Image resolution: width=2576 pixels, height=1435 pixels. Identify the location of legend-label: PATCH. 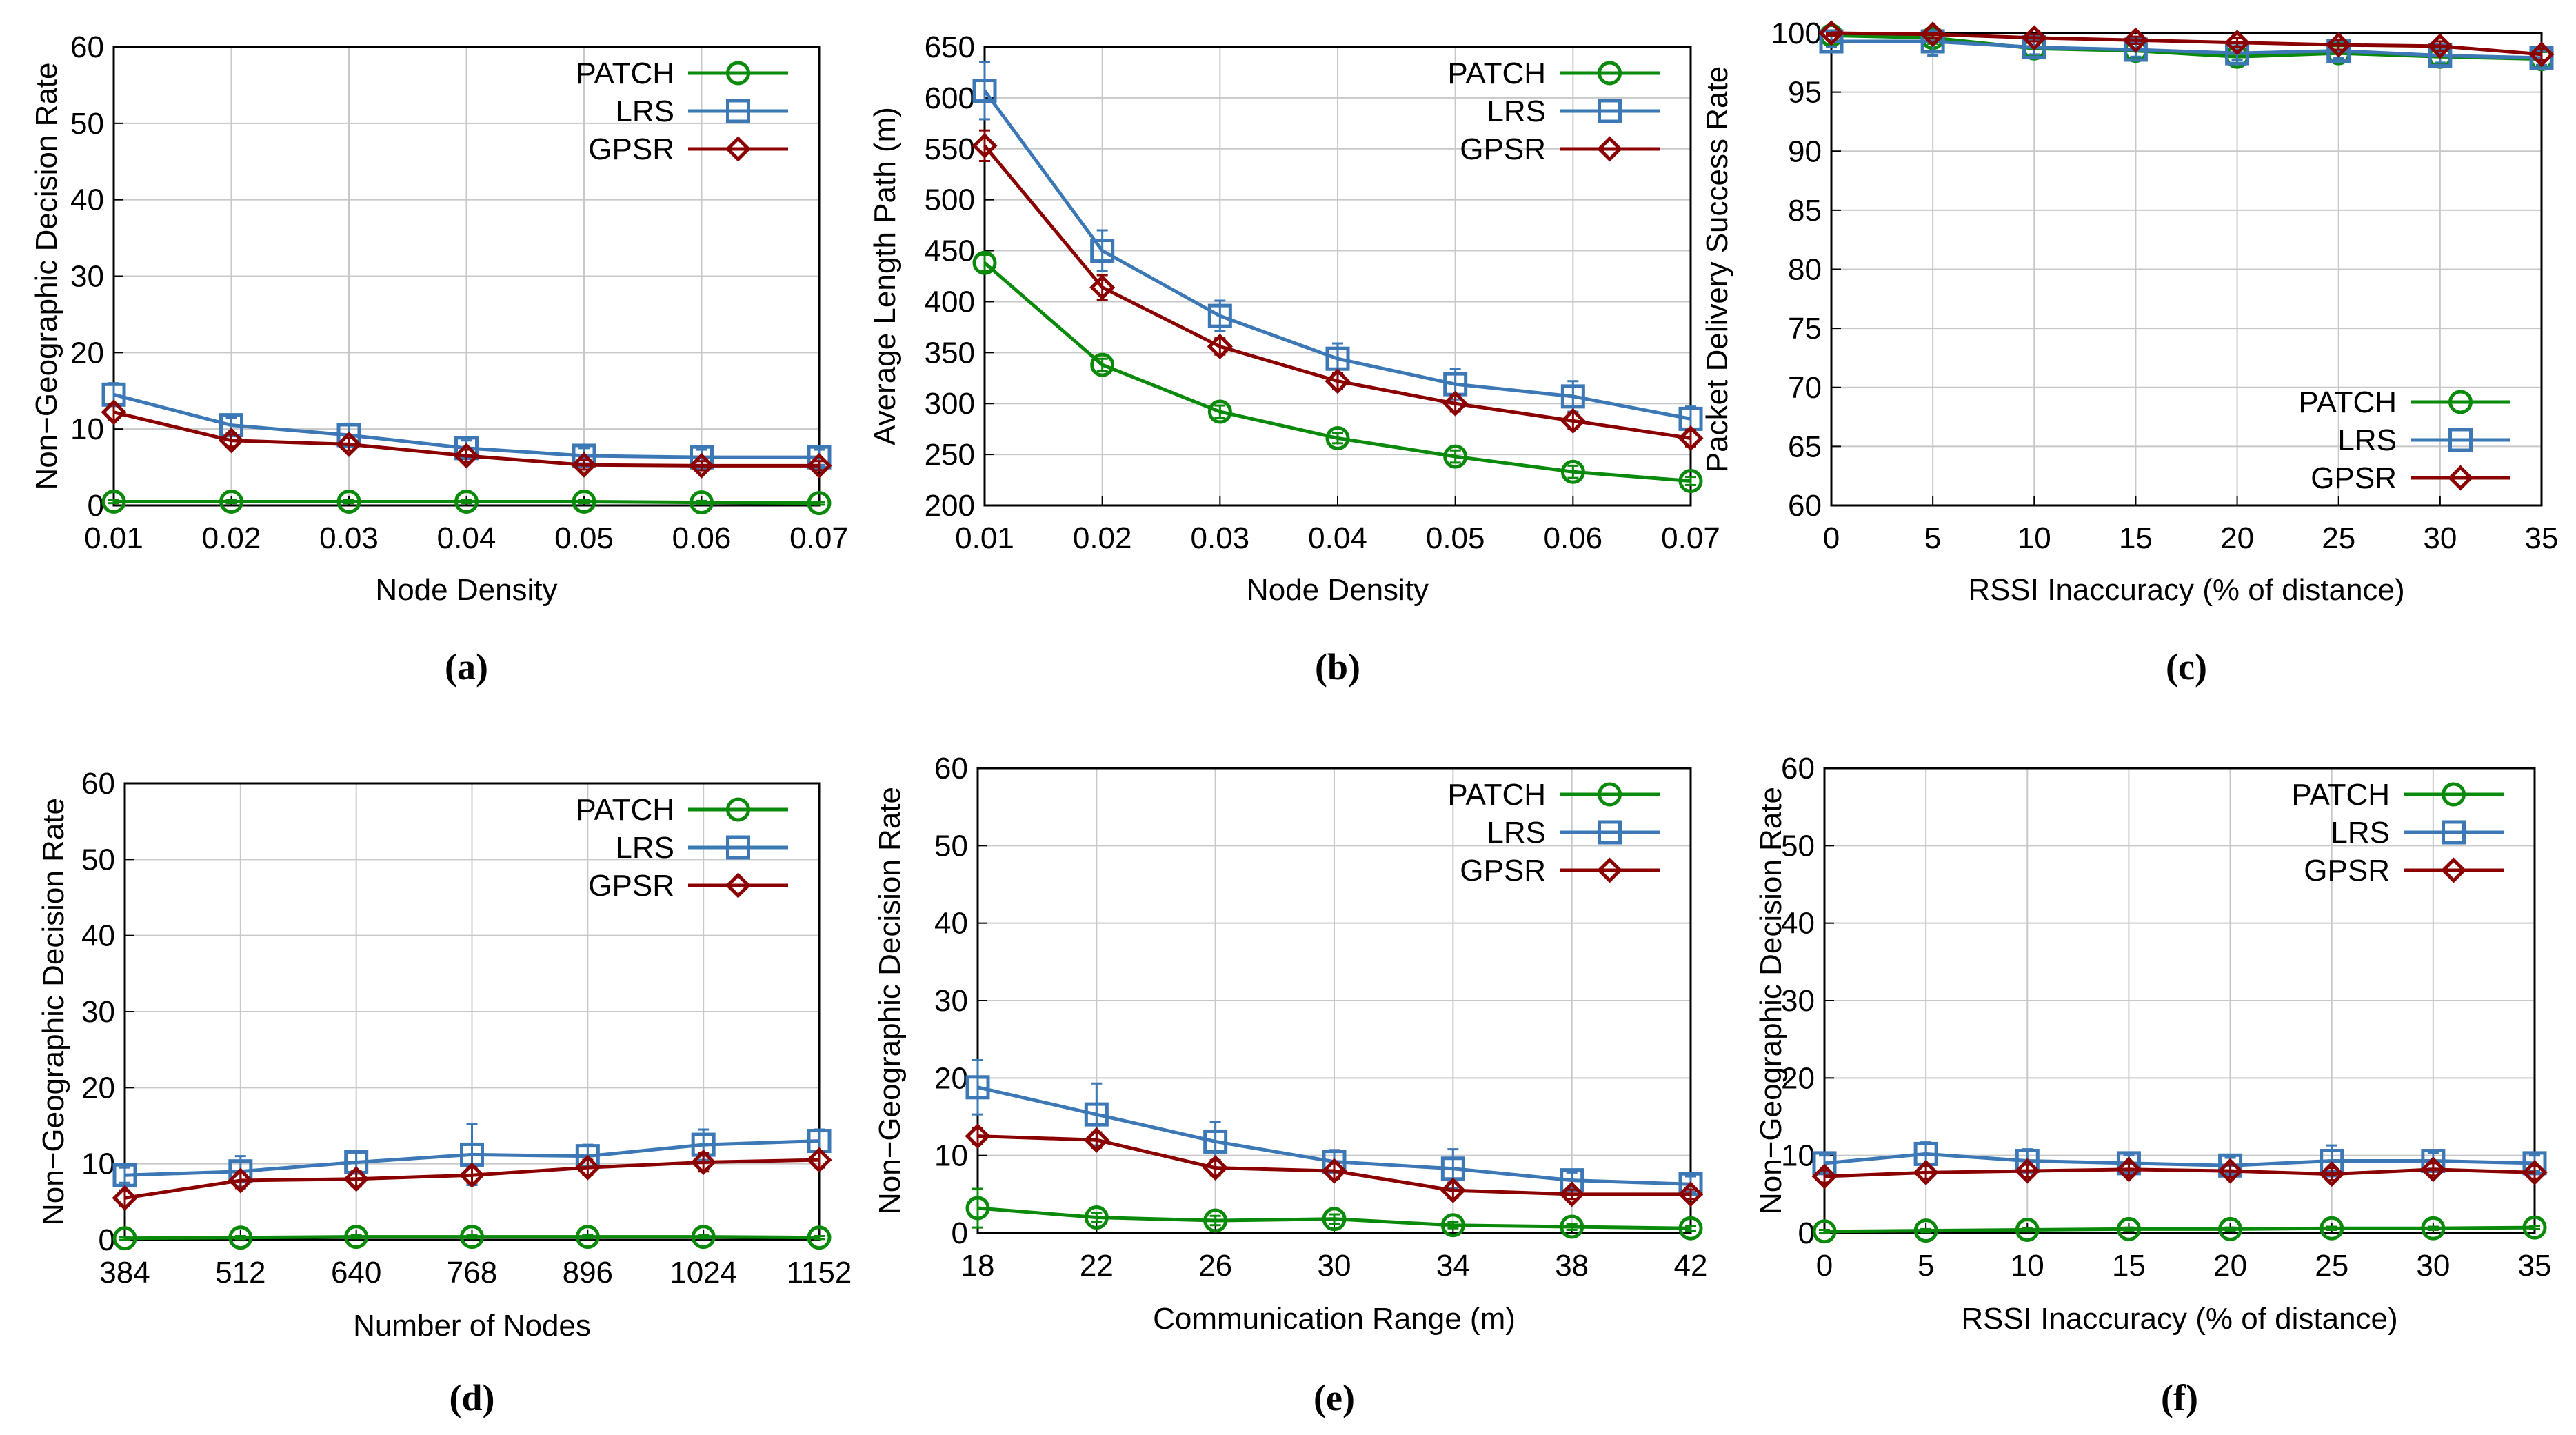
(2340, 795).